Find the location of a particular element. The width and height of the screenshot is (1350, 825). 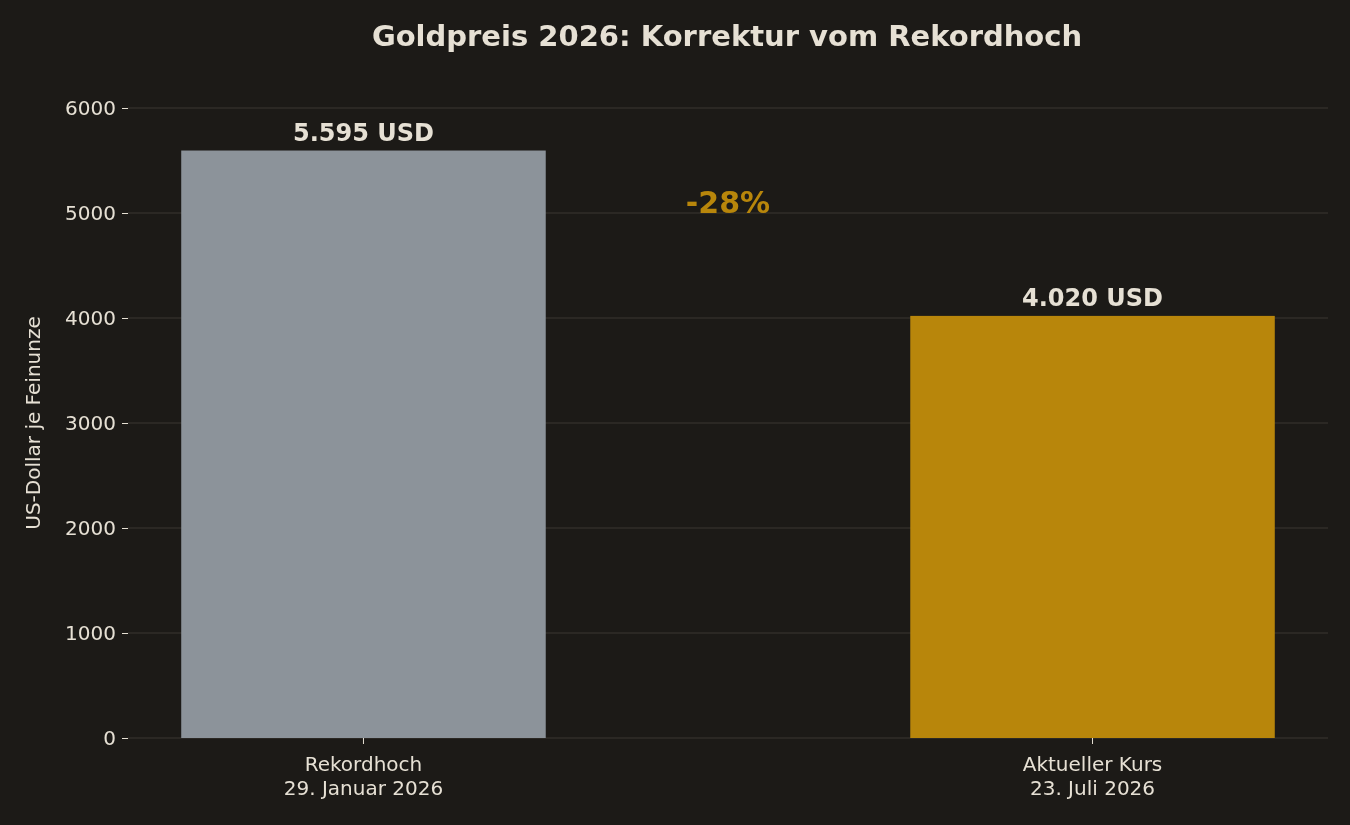

chart-title: Goldpreis 2026: Korrektur vom Rekordhoch is located at coordinates (727, 36).